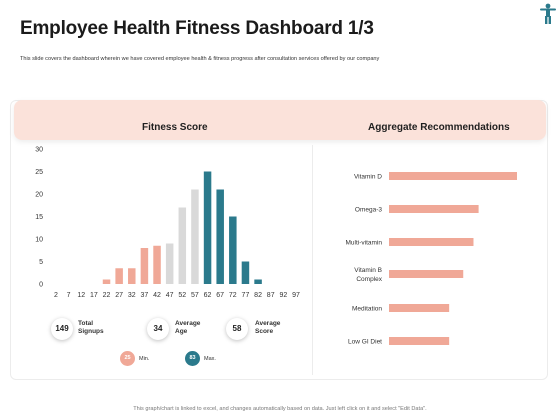 The width and height of the screenshot is (560, 420). What do you see at coordinates (94, 295) in the screenshot?
I see `x-tick-label: 17` at bounding box center [94, 295].